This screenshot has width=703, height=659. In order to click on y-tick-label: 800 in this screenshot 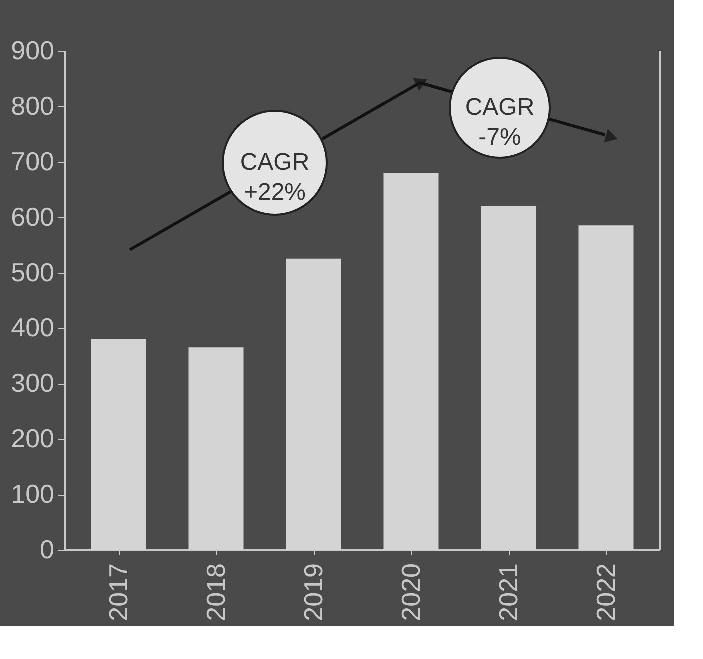, I will do `click(32, 105)`.